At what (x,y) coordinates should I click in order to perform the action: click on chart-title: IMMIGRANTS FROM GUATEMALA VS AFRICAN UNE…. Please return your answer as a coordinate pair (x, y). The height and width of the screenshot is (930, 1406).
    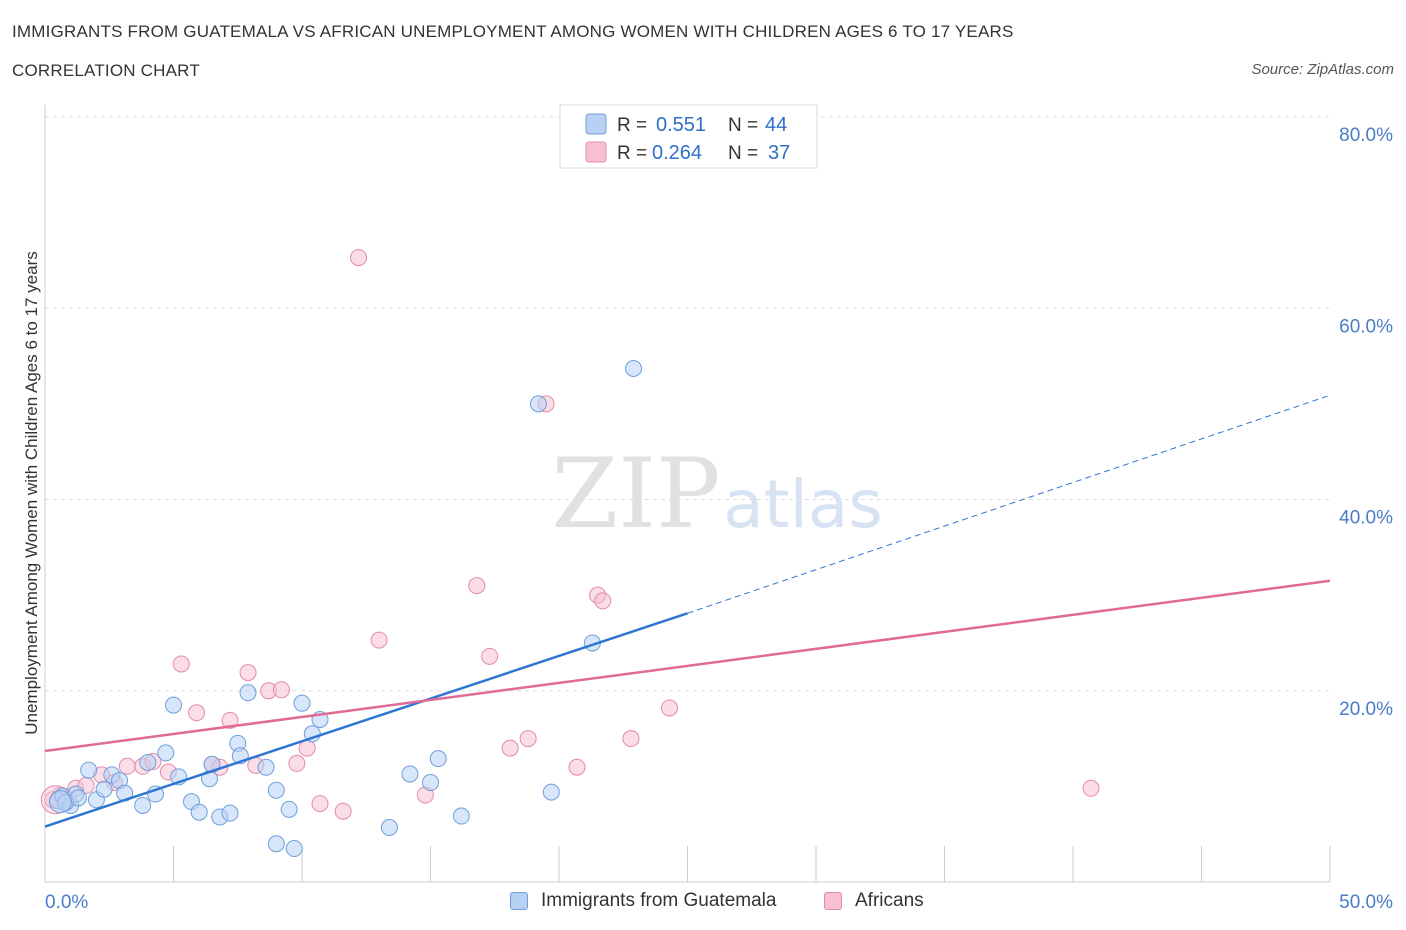
    Looking at the image, I should click on (513, 31).